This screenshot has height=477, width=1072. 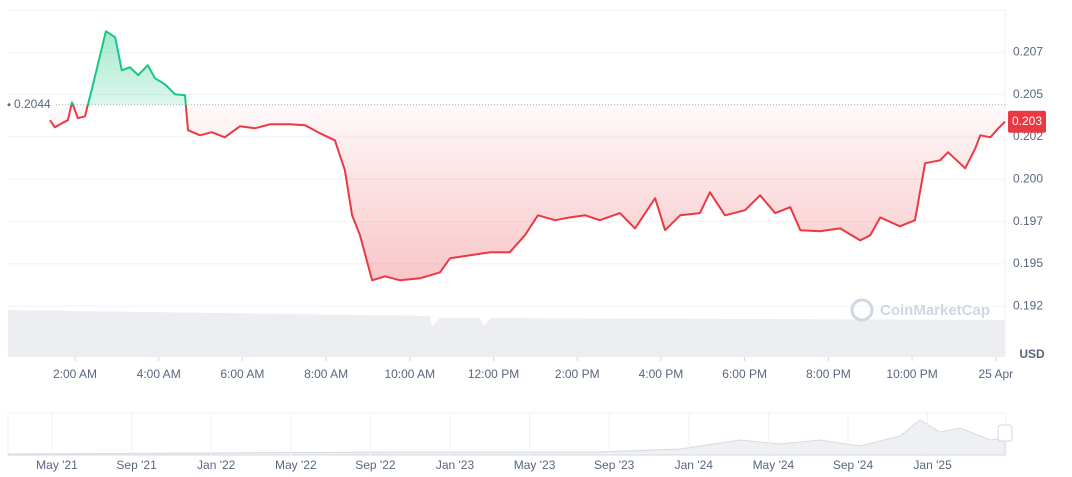 I want to click on volume-area, so click(x=506, y=333).